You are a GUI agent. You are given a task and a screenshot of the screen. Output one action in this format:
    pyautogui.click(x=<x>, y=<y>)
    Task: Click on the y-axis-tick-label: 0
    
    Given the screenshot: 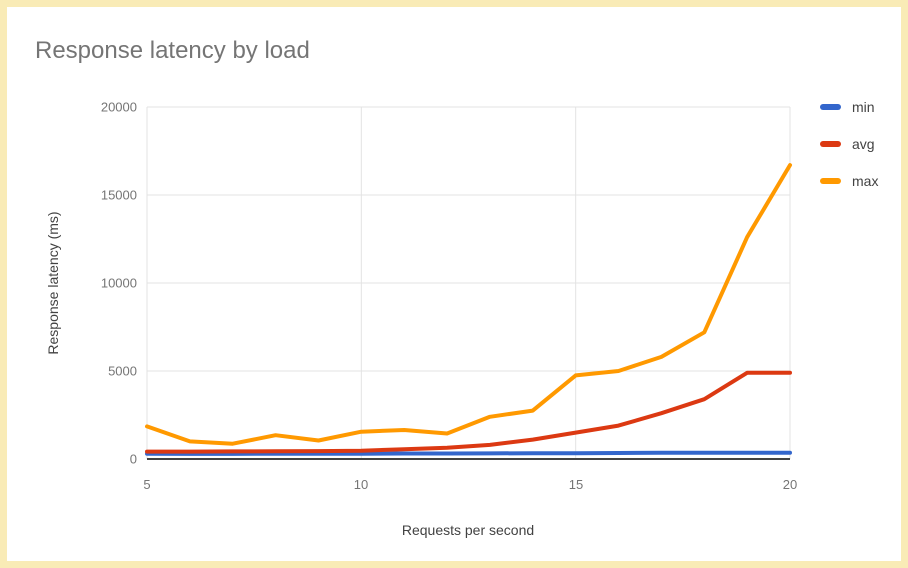 What is the action you would take?
    pyautogui.click(x=133, y=459)
    